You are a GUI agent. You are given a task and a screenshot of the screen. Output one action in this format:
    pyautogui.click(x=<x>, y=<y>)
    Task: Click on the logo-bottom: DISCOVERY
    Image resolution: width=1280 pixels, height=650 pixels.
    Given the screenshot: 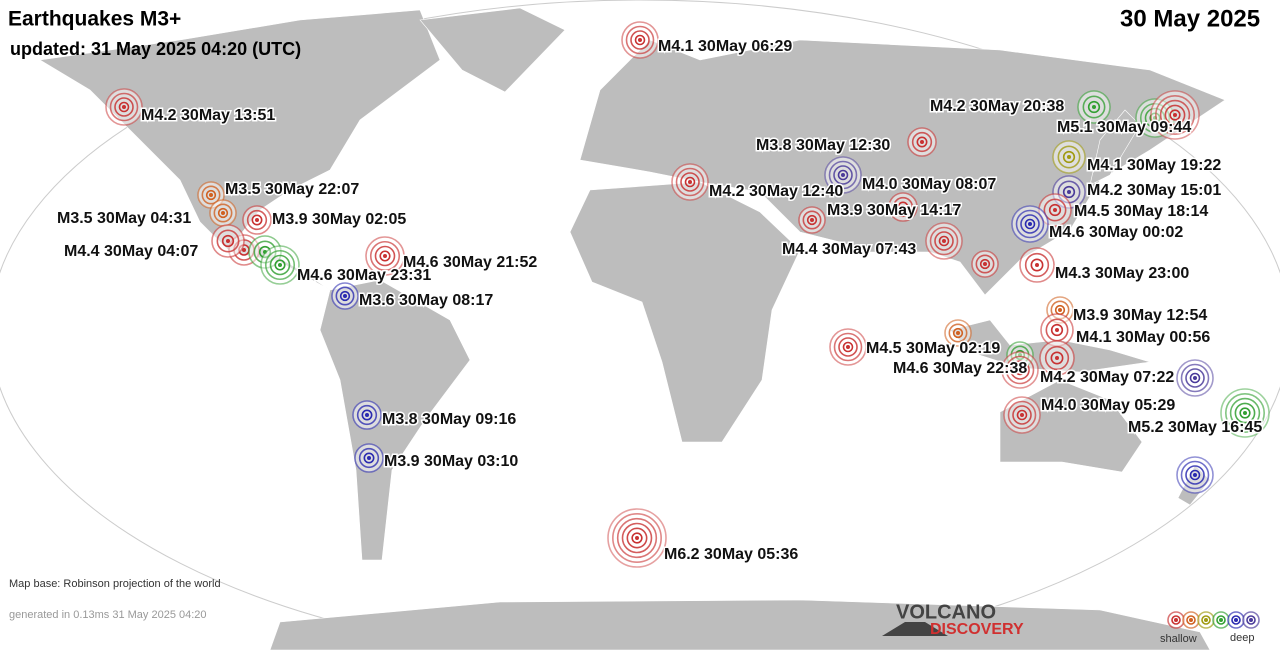 What is the action you would take?
    pyautogui.click(x=977, y=629)
    